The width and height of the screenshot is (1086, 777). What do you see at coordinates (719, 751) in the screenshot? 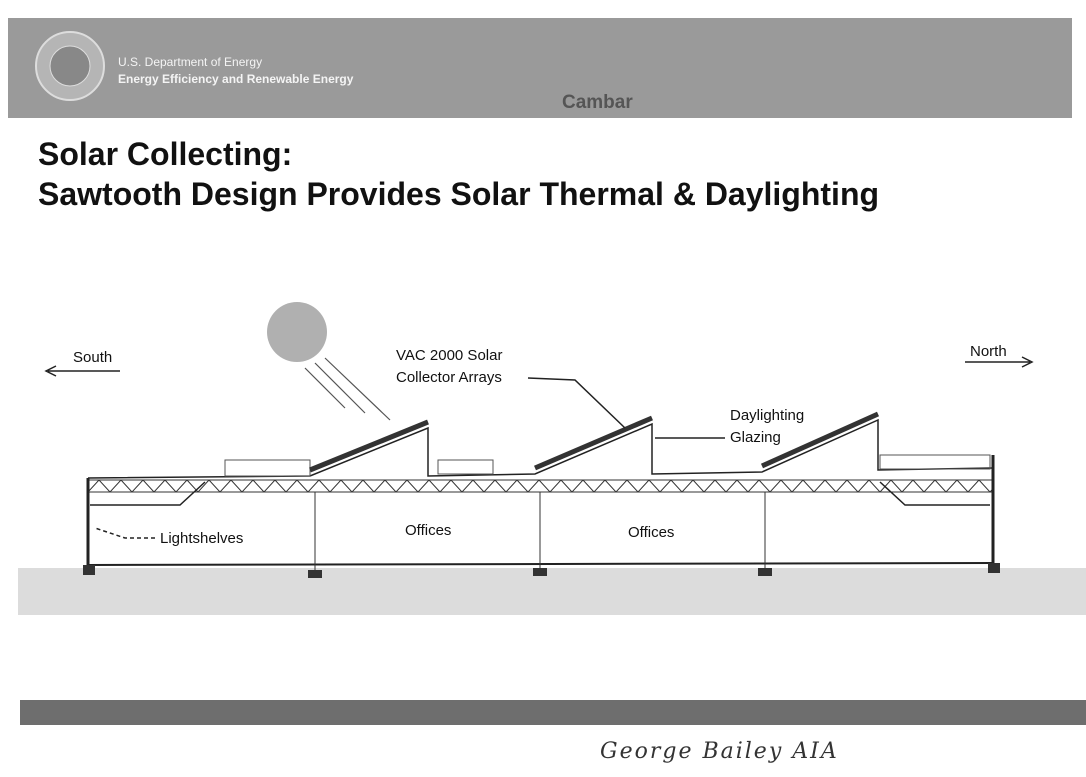
I see `signature: George Bailey AIA` at bounding box center [719, 751].